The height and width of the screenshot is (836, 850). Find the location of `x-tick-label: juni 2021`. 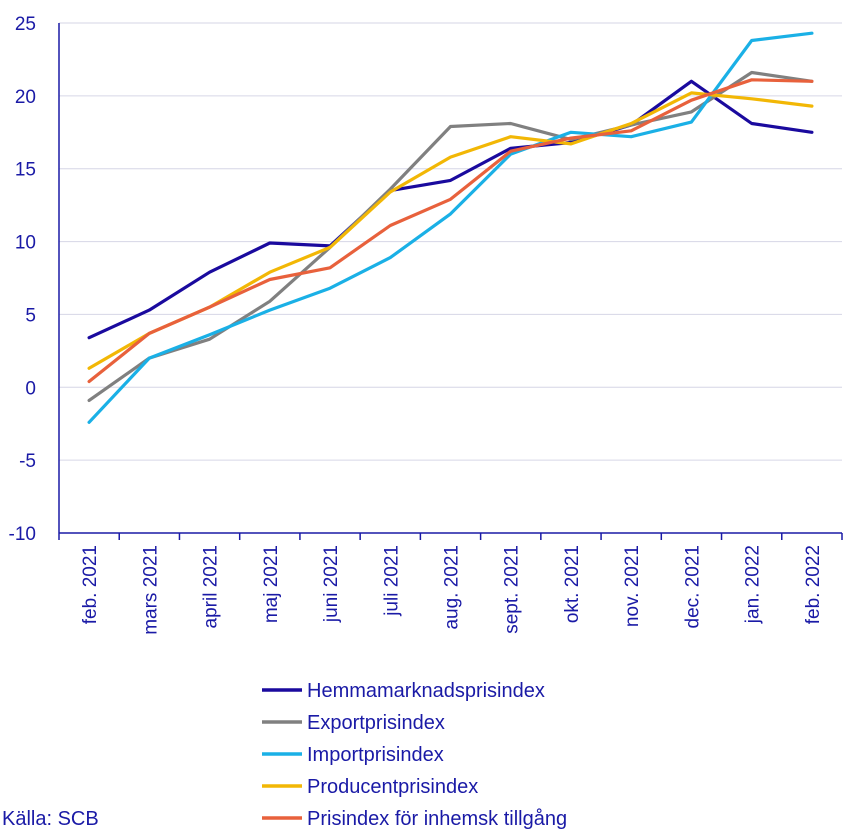

x-tick-label: juni 2021 is located at coordinates (331, 584).